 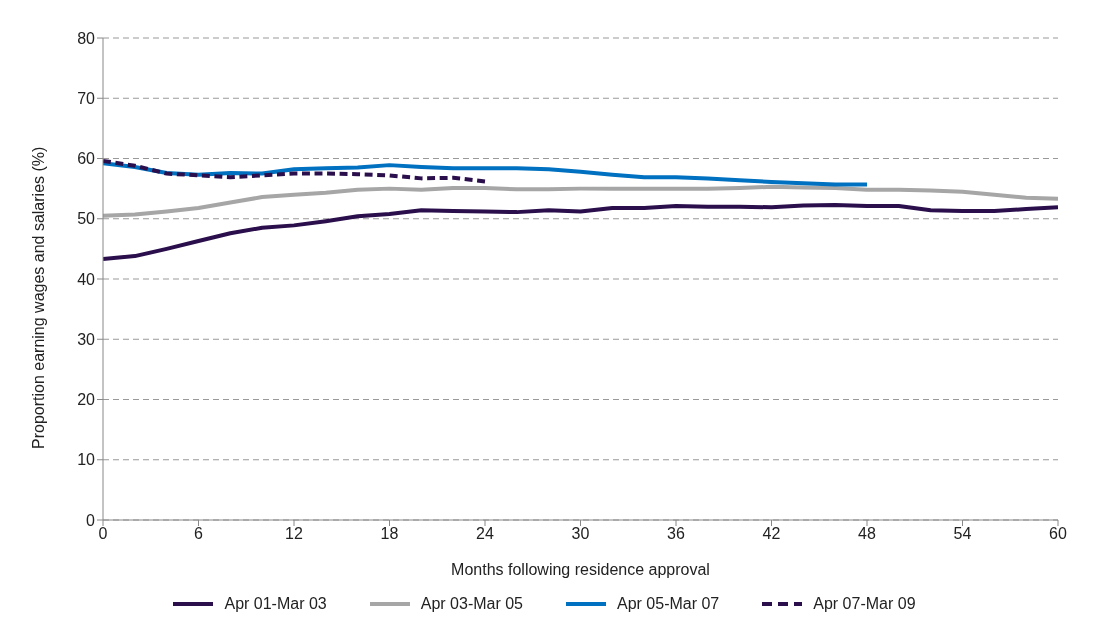 What do you see at coordinates (580, 569) in the screenshot?
I see `x-axis-title: Months following residence approval` at bounding box center [580, 569].